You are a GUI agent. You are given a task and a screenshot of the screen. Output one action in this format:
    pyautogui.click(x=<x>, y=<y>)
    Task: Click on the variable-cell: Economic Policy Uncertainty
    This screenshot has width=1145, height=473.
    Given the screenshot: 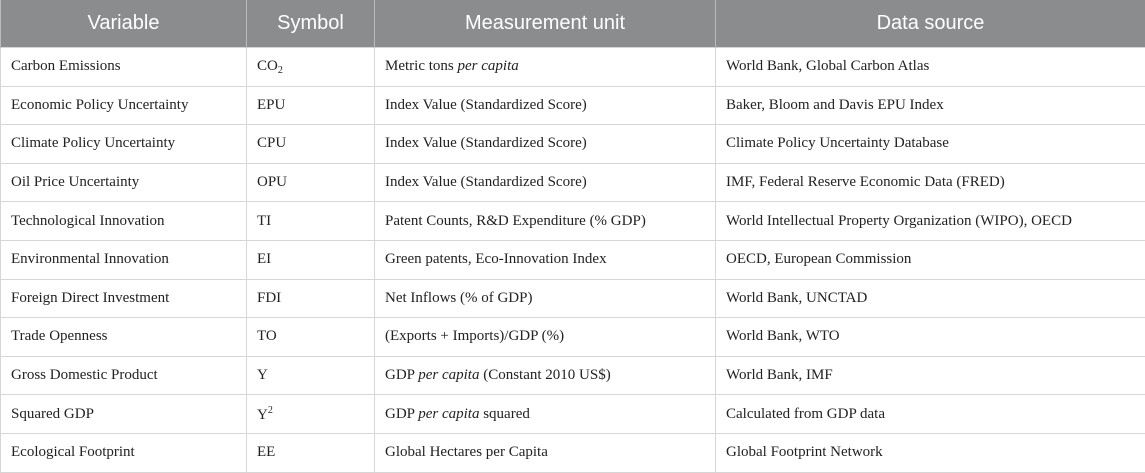 What is the action you would take?
    pyautogui.click(x=124, y=105)
    